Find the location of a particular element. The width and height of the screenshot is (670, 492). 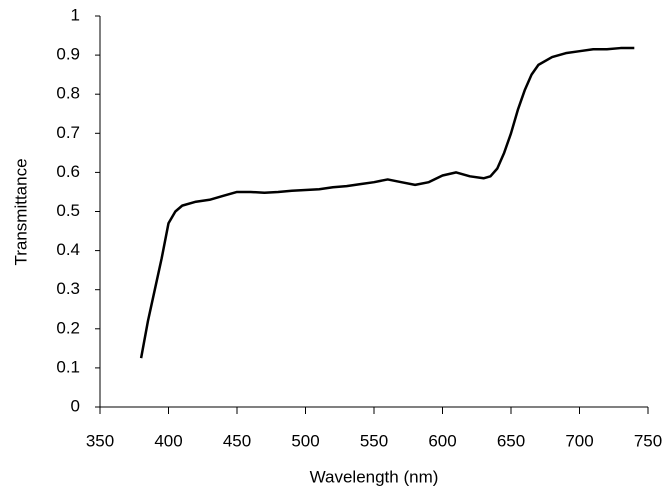

x-tick-label: 600 is located at coordinates (442, 440).